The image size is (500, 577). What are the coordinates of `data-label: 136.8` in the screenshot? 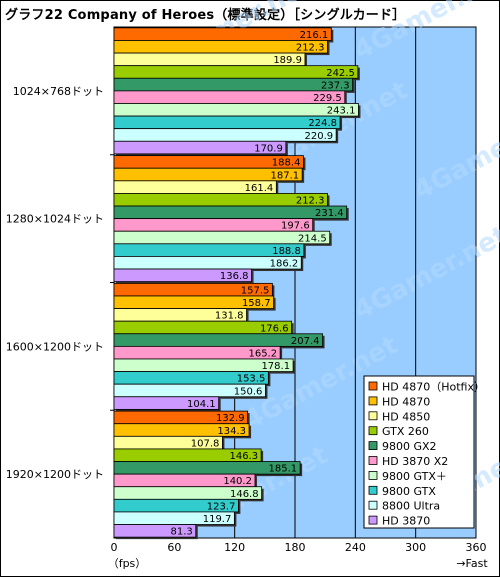 It's located at (234, 276).